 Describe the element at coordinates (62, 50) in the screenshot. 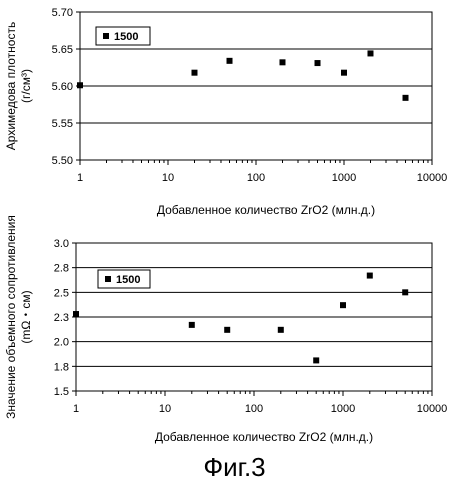

I see `chart1-y-tick-label: 5.65` at that location.